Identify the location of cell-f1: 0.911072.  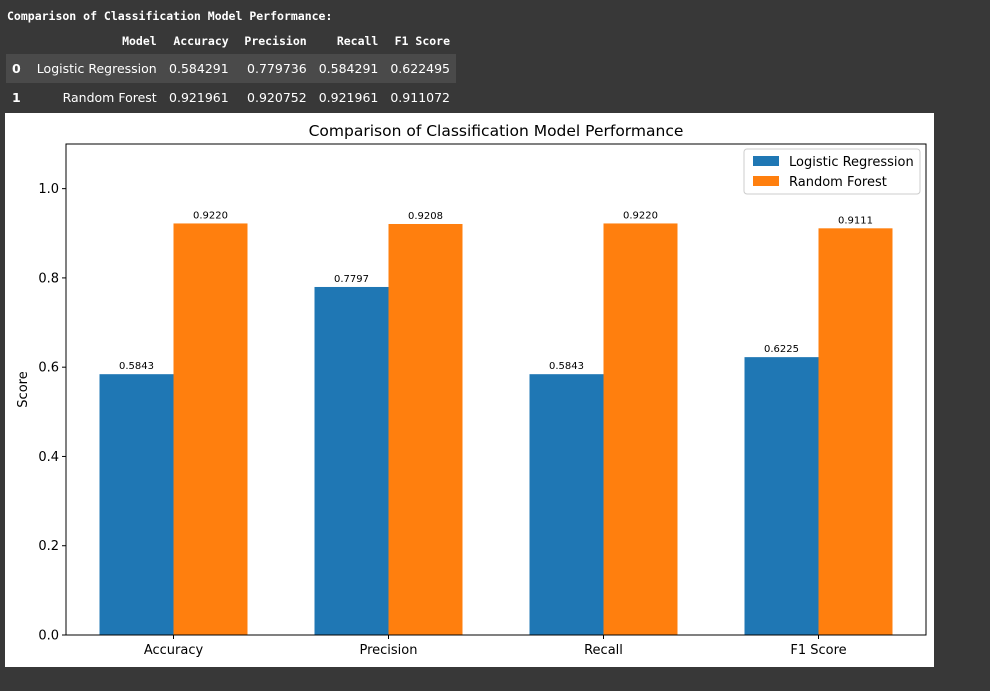
(420, 97).